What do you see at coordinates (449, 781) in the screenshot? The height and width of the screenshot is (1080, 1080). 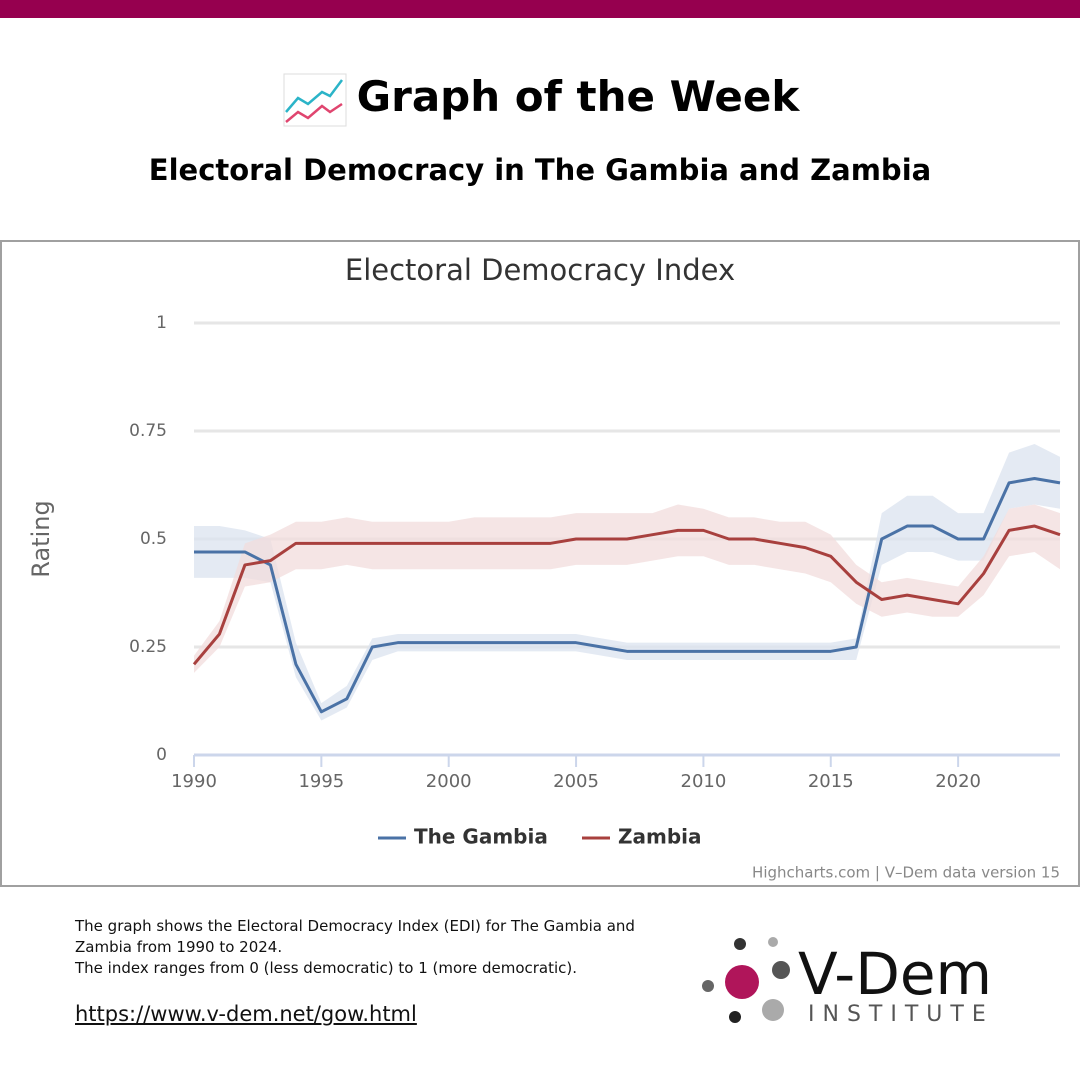 I see `x-tick-label: 2000` at bounding box center [449, 781].